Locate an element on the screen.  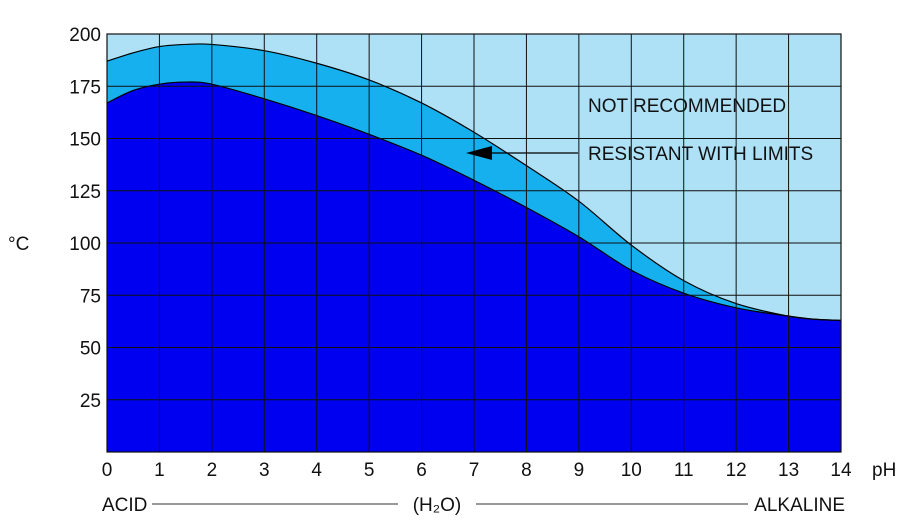
scale-label-alkaline: ALKALINE is located at coordinates (799, 505).